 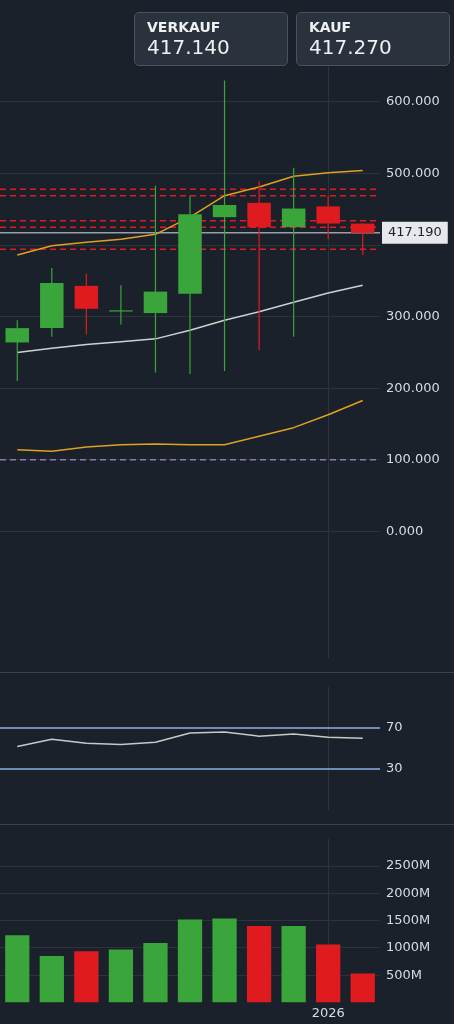 What do you see at coordinates (413, 316) in the screenshot?
I see `y-tick-label: 300.000` at bounding box center [413, 316].